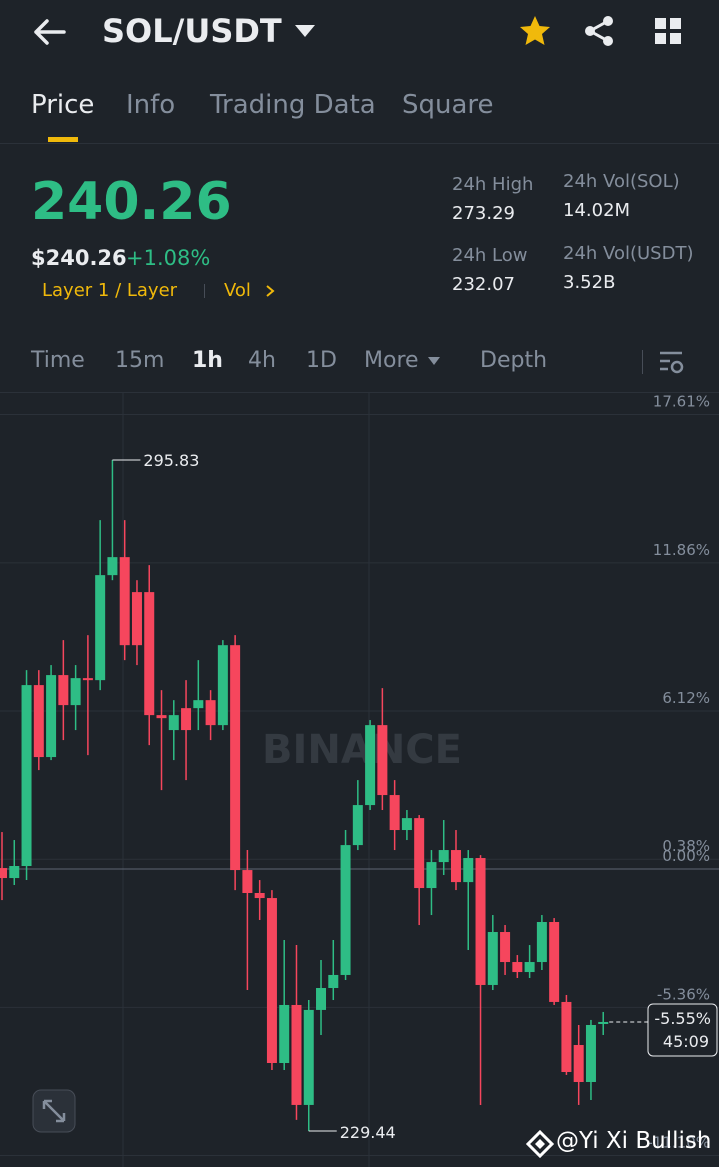  I want to click on tab: Price, so click(63, 105).